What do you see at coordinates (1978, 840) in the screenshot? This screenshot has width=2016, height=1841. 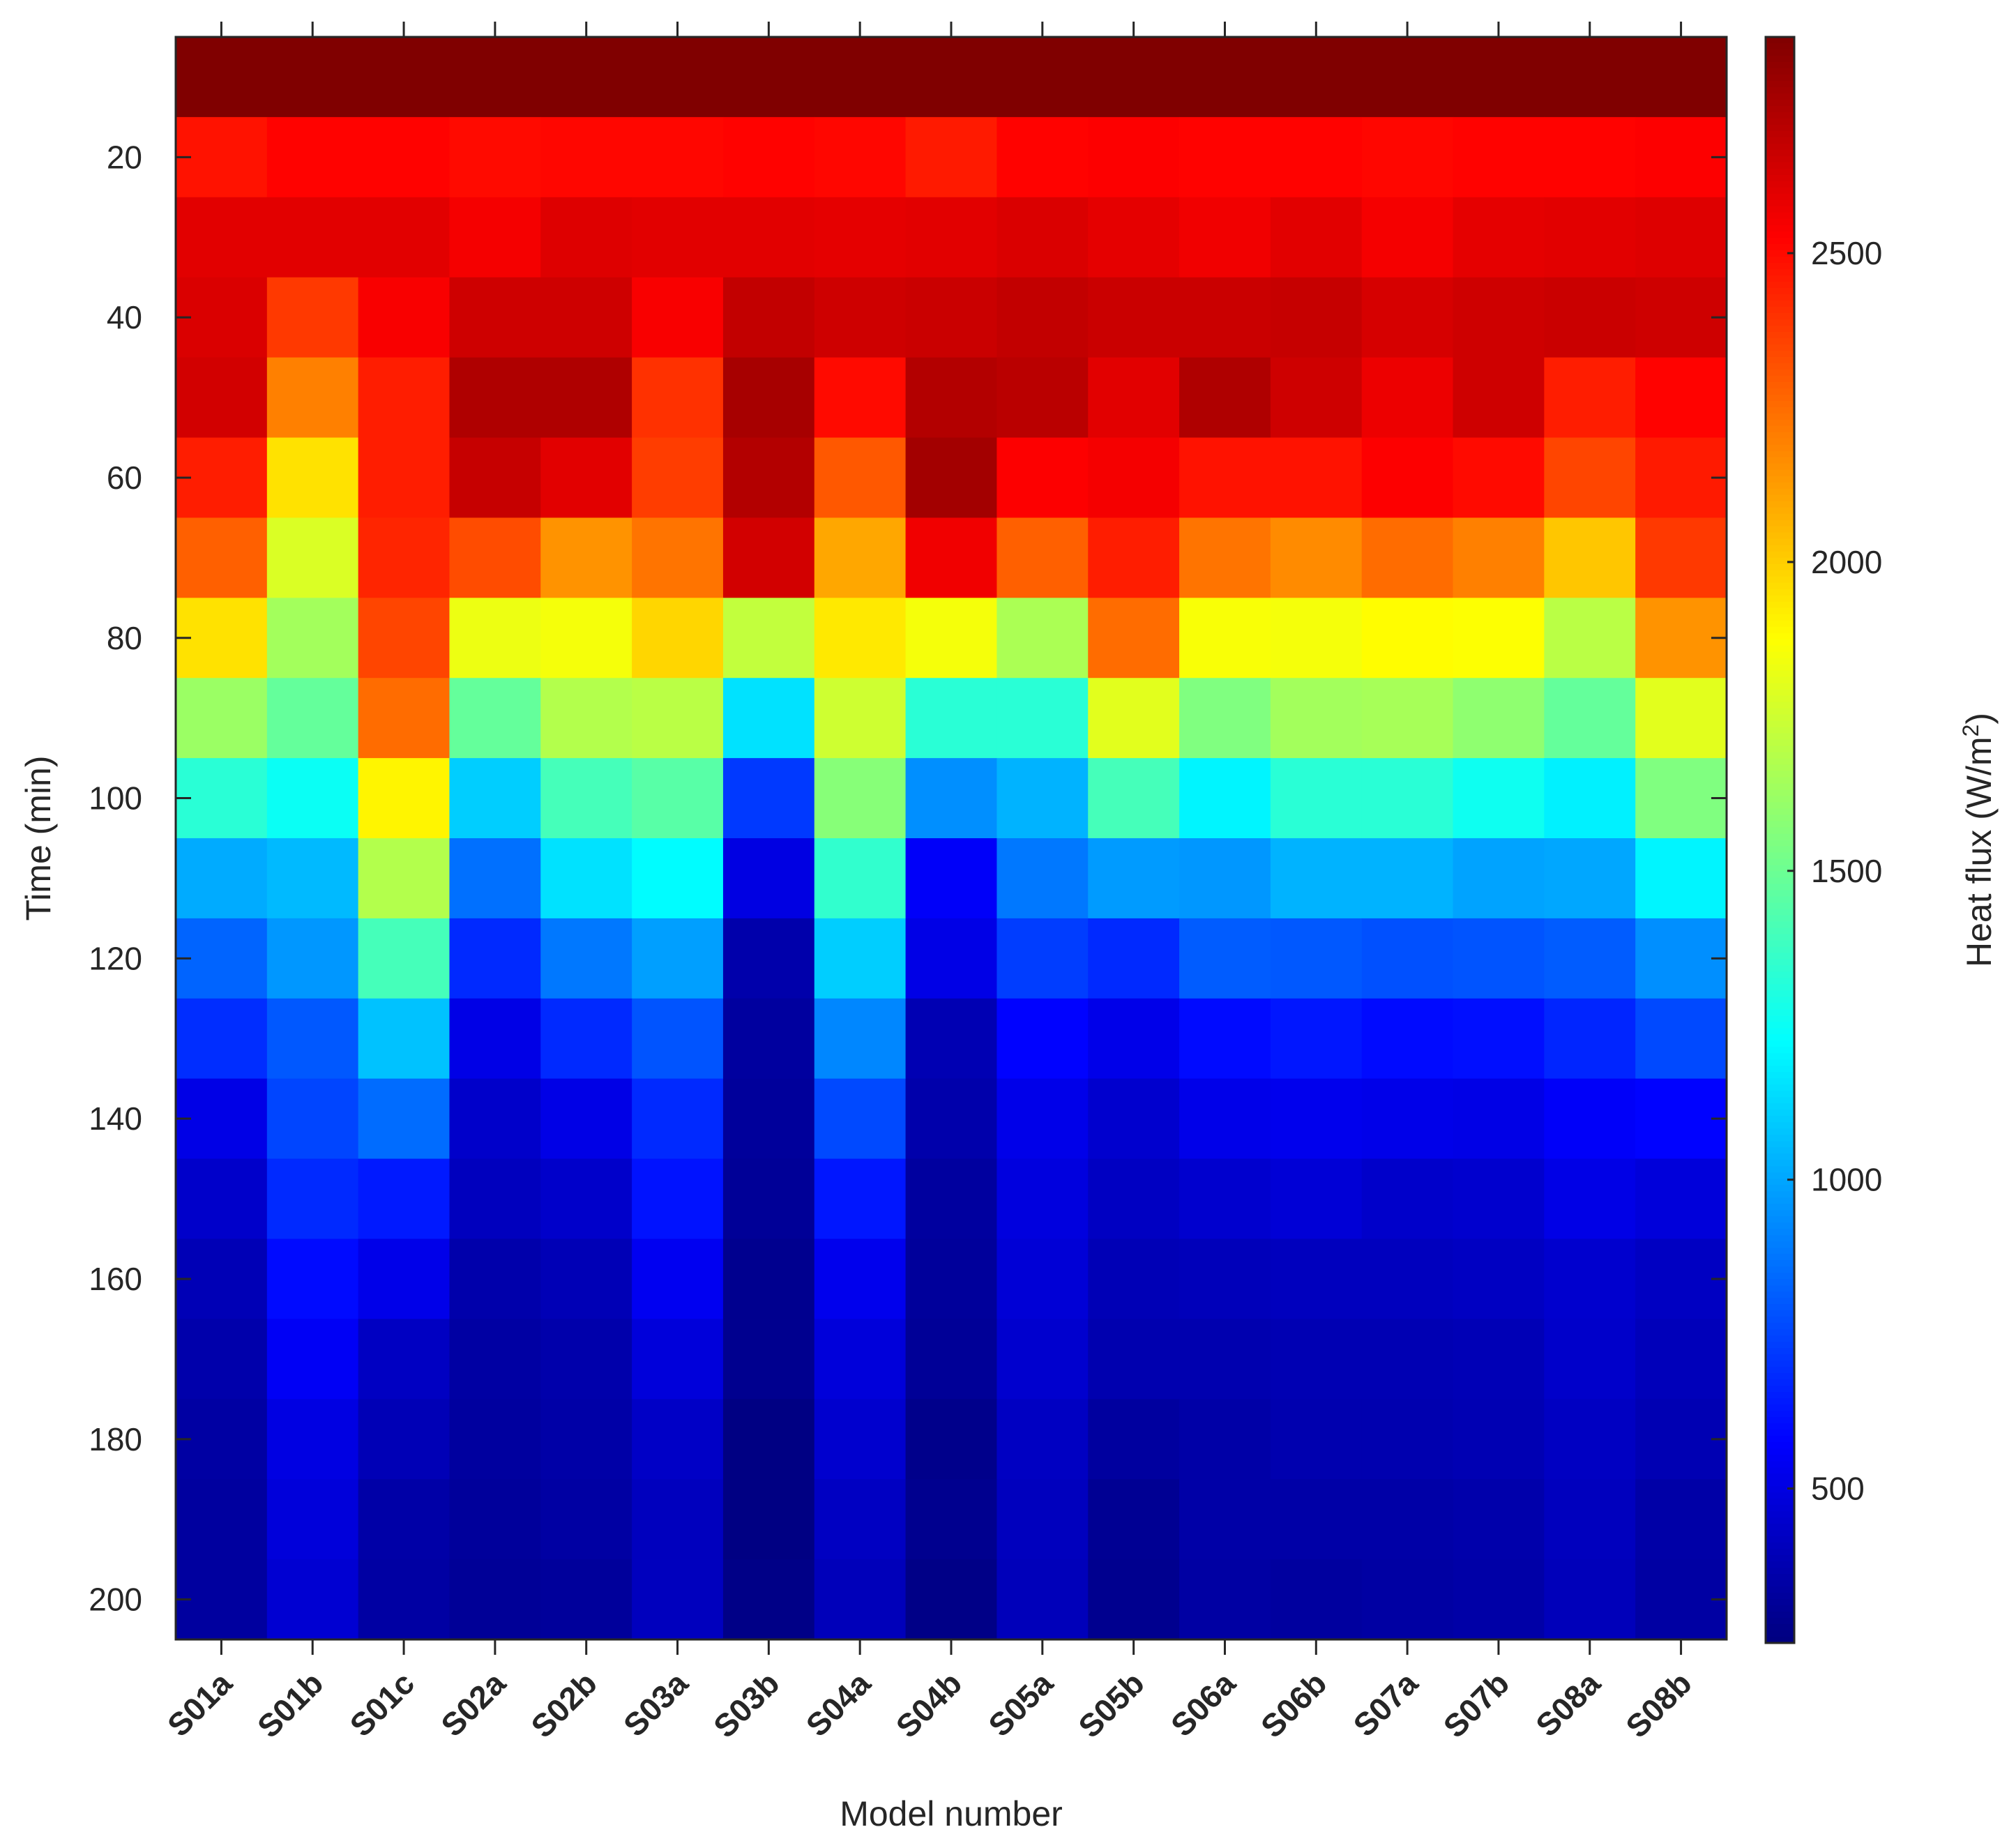 I see `colorbar-title: Heat flux (W/m2)` at bounding box center [1978, 840].